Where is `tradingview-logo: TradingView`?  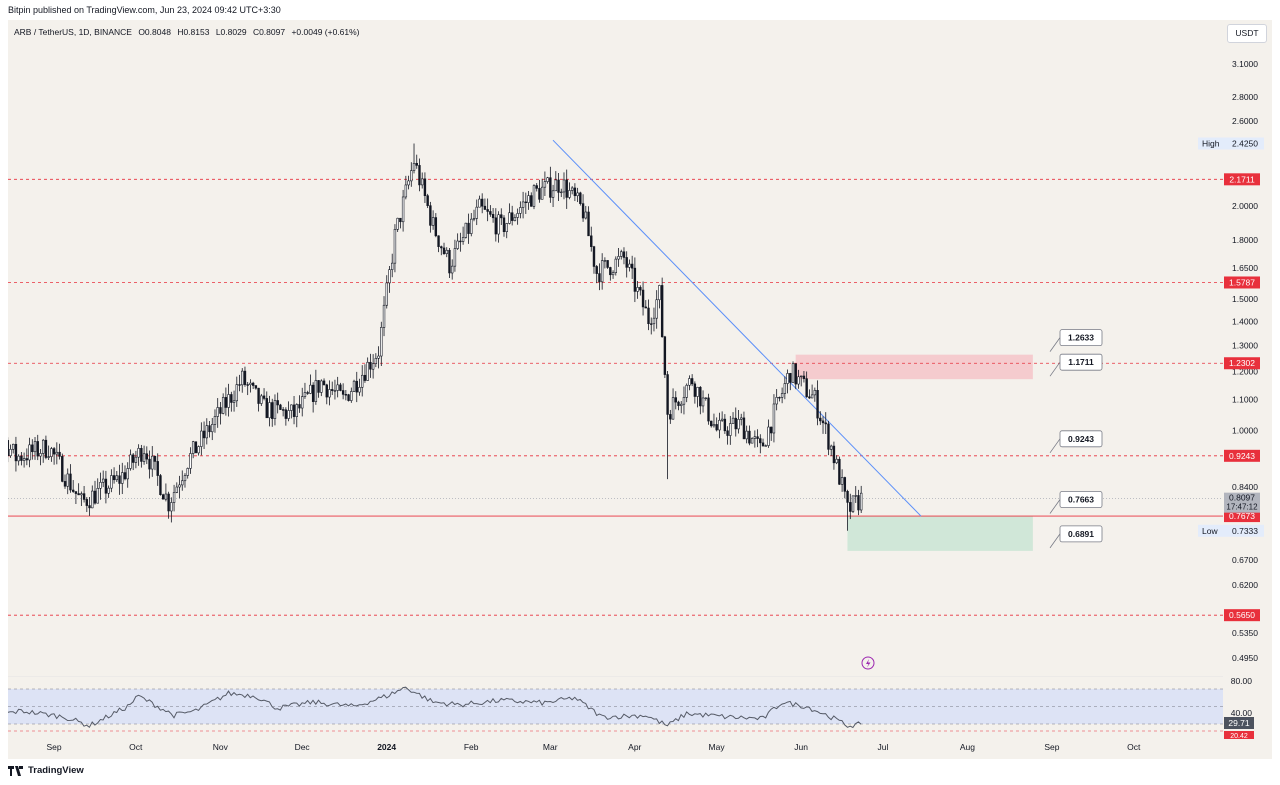
tradingview-logo: TradingView is located at coordinates (46, 770).